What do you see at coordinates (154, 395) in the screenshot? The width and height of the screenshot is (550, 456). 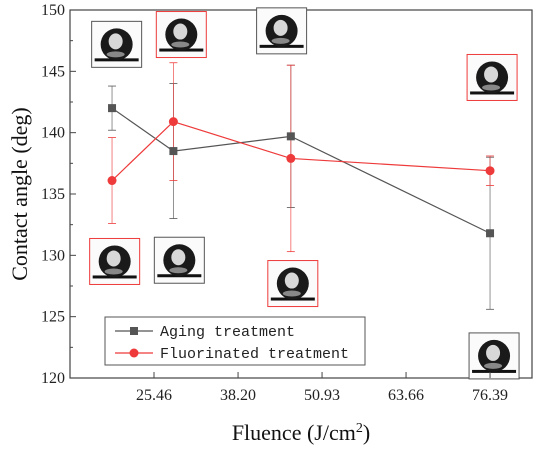 I see `x-tick-label: 25.46` at bounding box center [154, 395].